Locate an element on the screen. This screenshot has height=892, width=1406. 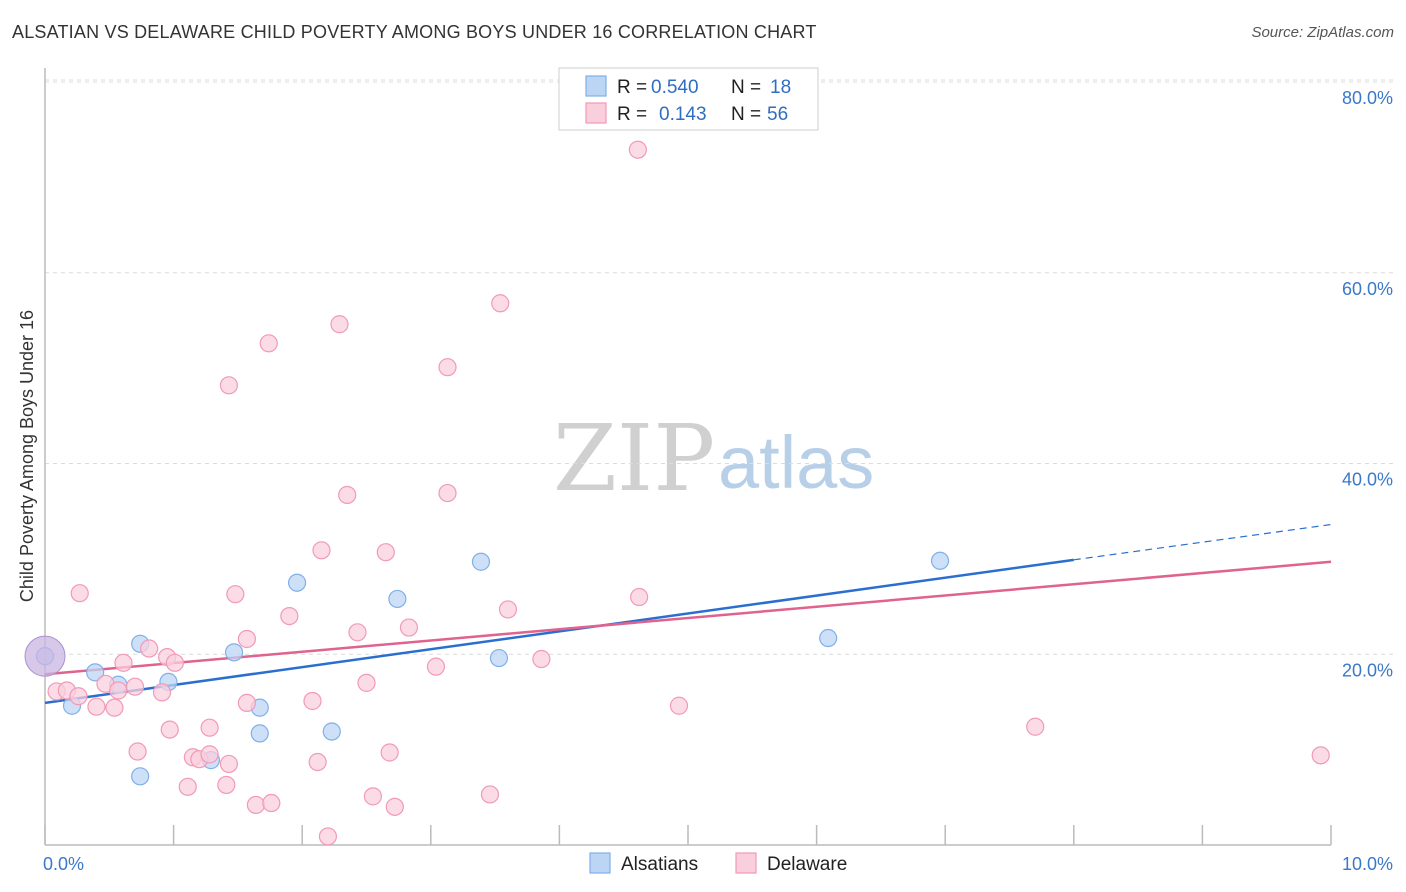
source-label: Source: ZipAtlas.com is located at coordinates (1322, 32).